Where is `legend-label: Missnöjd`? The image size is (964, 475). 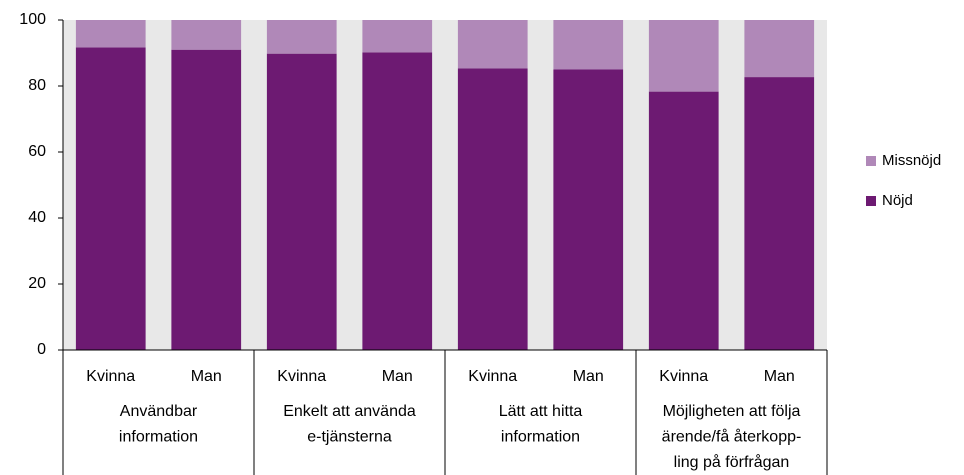
legend-label: Missnöjd is located at coordinates (911, 160).